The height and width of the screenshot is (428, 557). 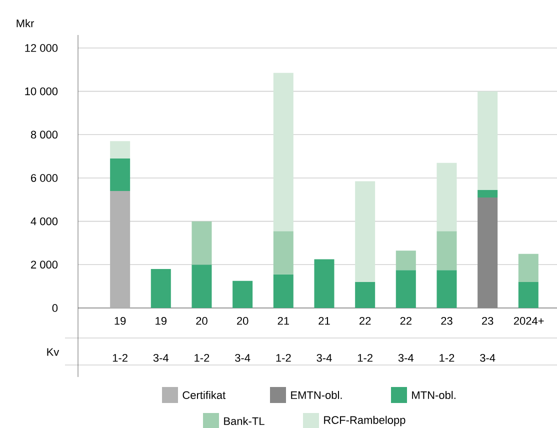 What do you see at coordinates (41, 91) in the screenshot?
I see `y-tick-label: 10 000` at bounding box center [41, 91].